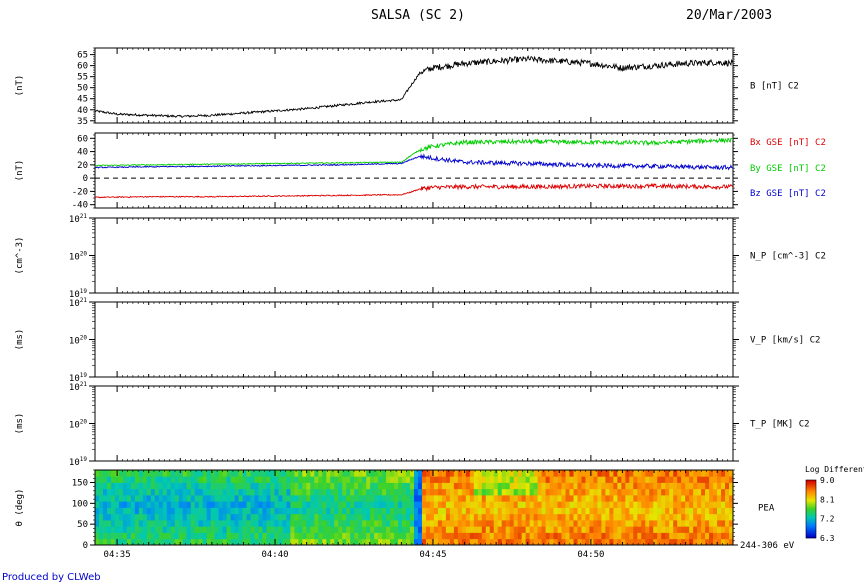 Image resolution: width=864 pixels, height=584 pixels. Describe the element at coordinates (51, 577) in the screenshot. I see `credit-link: Produced by CLWeb` at that location.